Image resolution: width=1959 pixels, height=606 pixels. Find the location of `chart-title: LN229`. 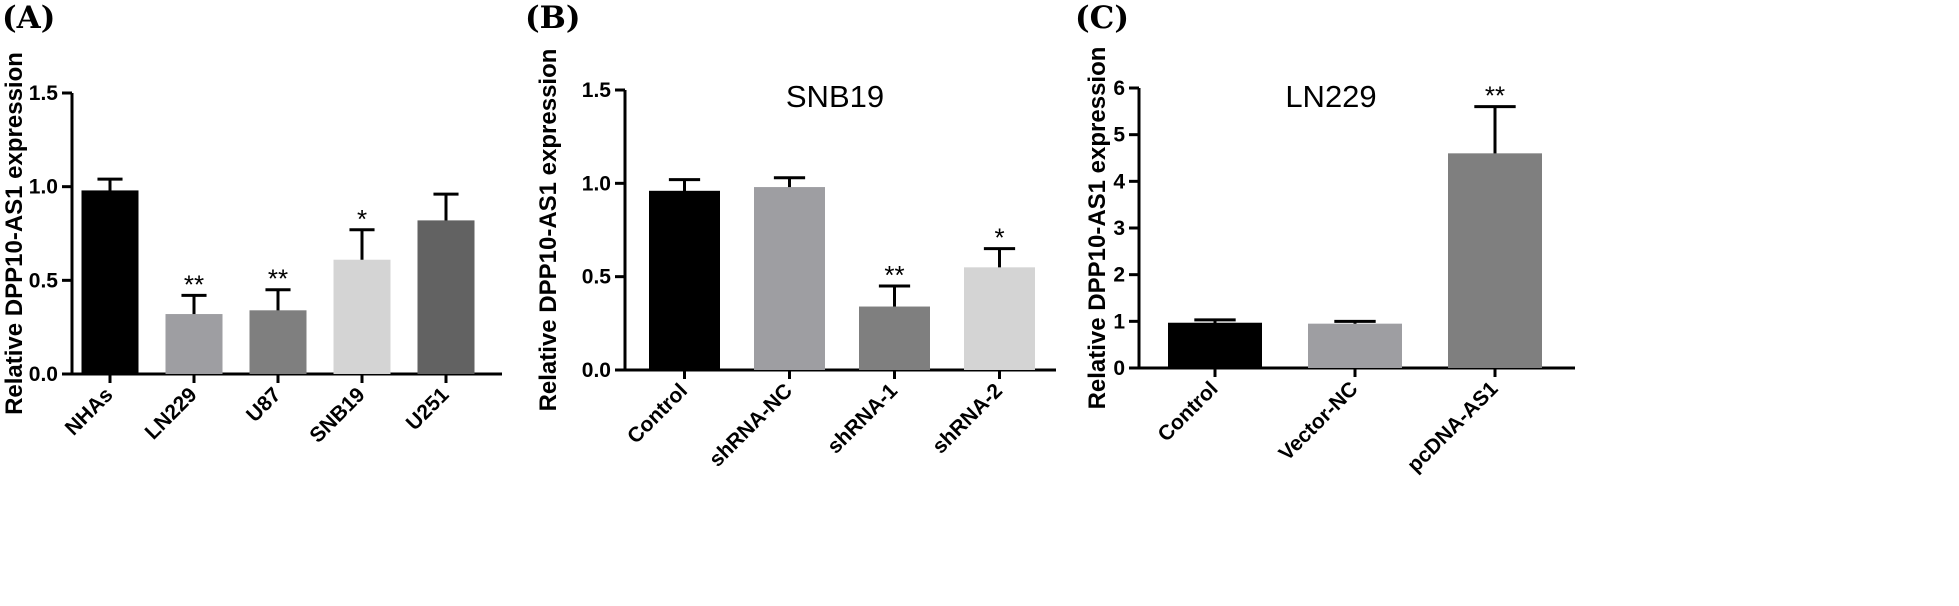

chart-title: LN229 is located at coordinates (1330, 96).